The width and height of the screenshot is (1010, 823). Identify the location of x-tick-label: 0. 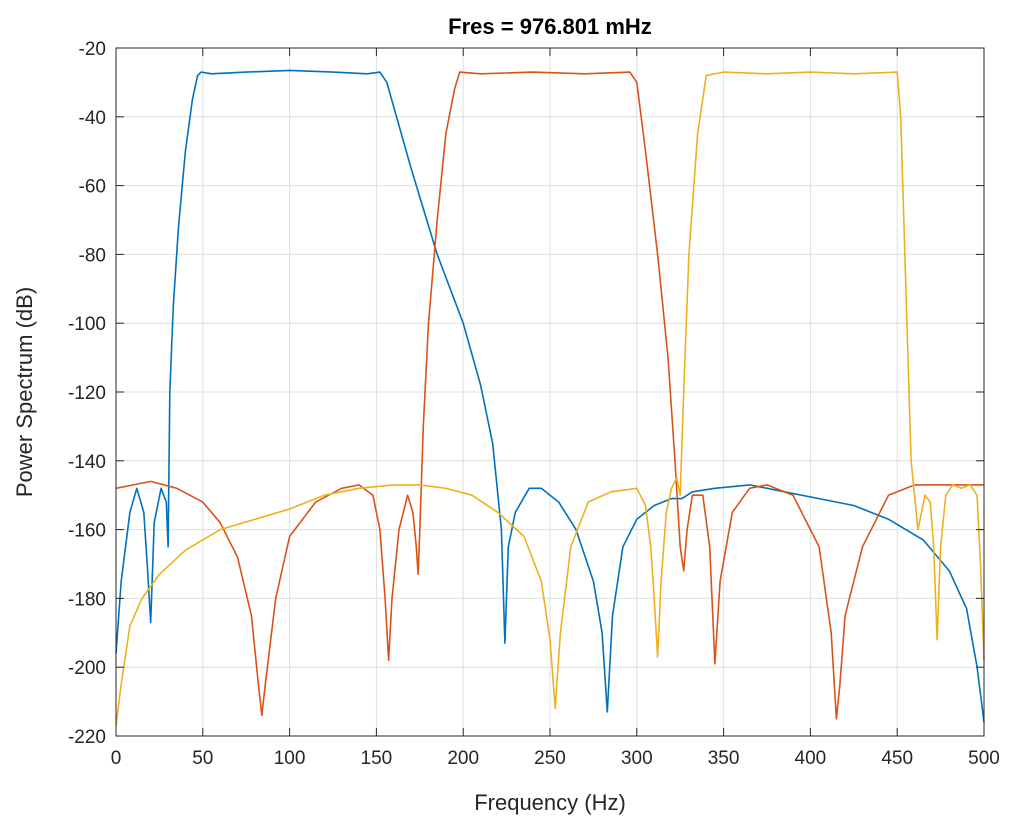
(116, 758).